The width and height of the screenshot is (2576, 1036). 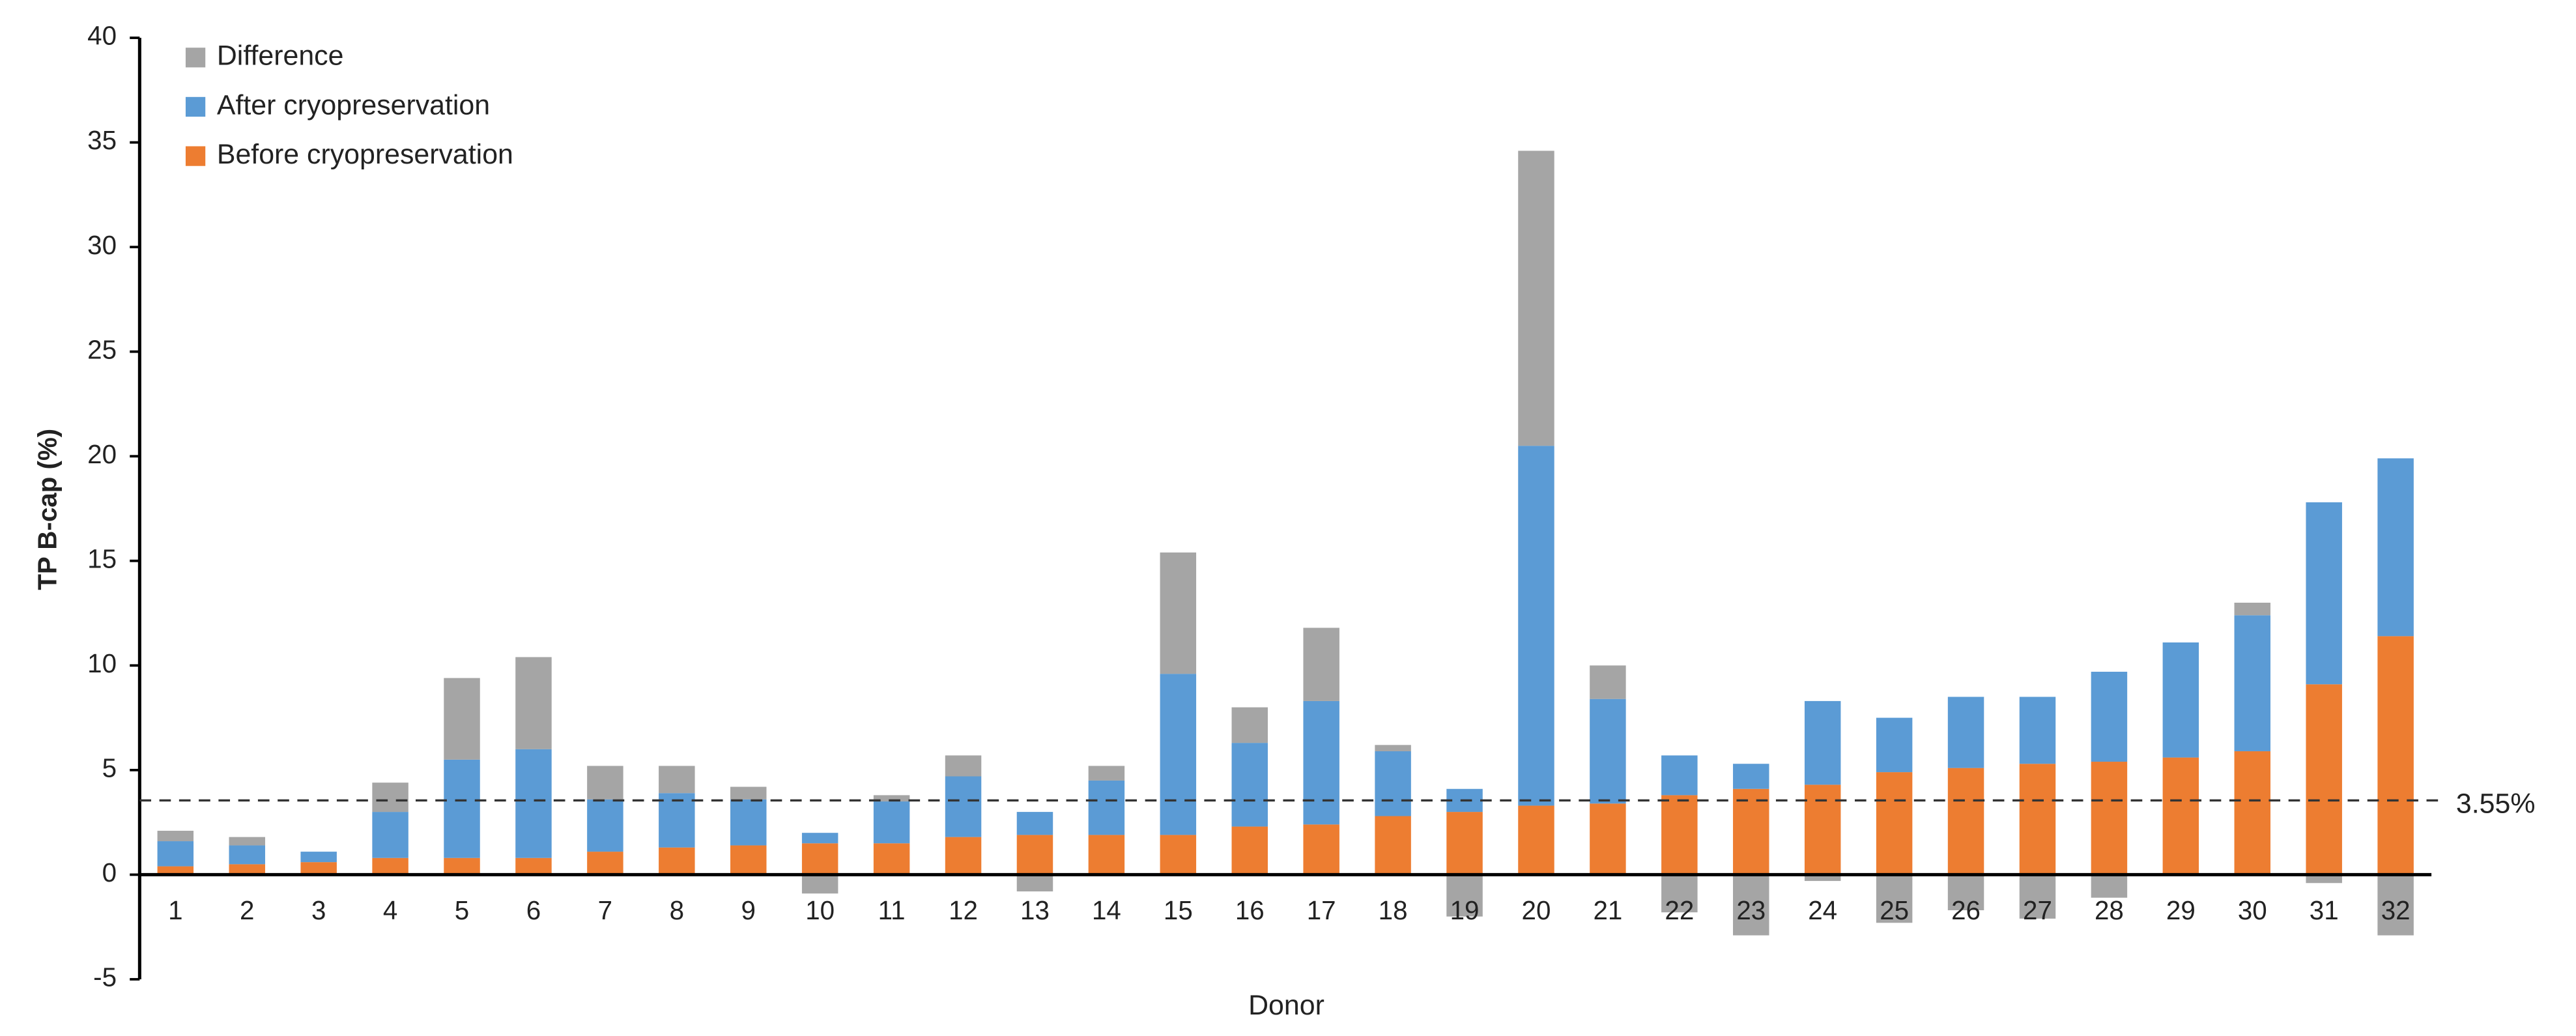 What do you see at coordinates (109, 872) in the screenshot?
I see `y-tick-label: 0` at bounding box center [109, 872].